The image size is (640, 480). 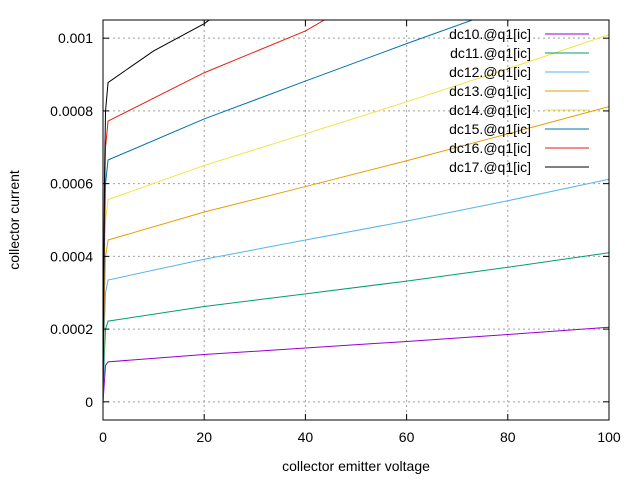 What do you see at coordinates (71, 184) in the screenshot?
I see `y-tick-label: 0.0006` at bounding box center [71, 184].